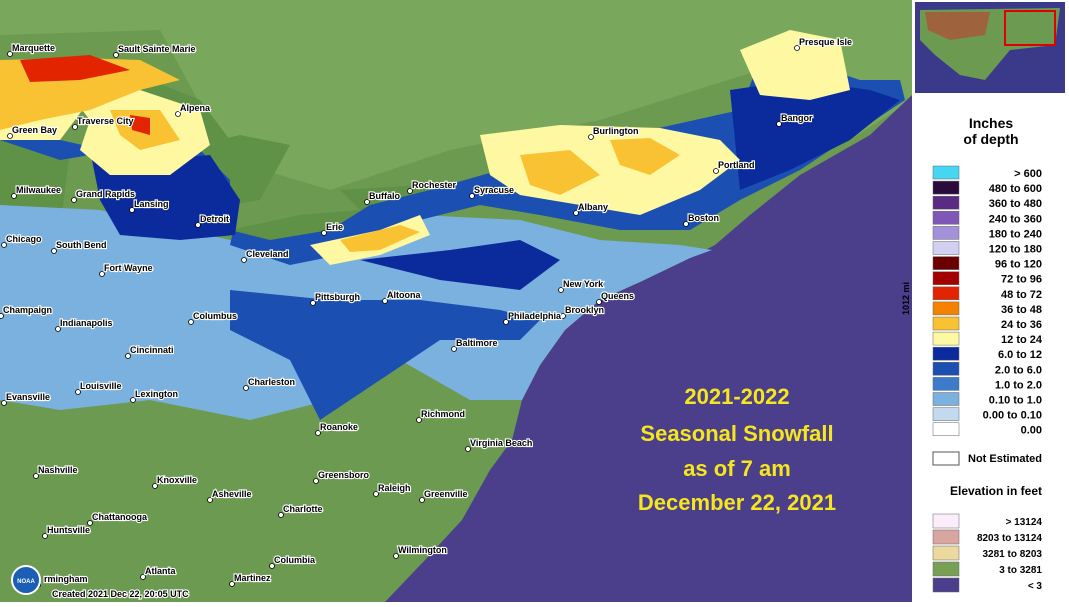 This screenshot has height=607, width=1069. I want to click on legend-label: 12 to 24, so click(1022, 340).